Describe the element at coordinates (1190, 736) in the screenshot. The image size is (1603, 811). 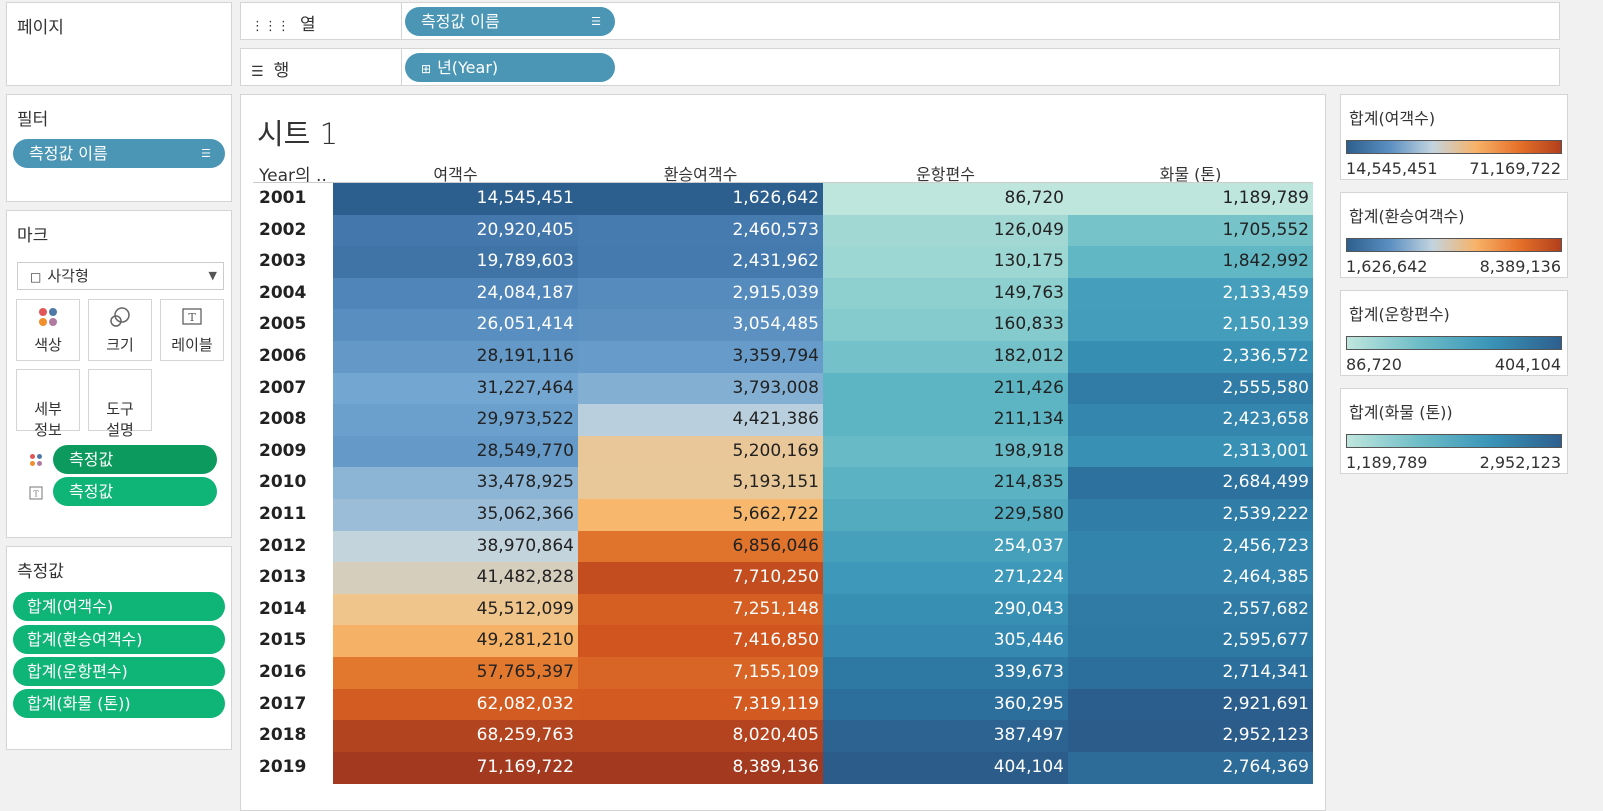
I see `table-cell: 2,952,123` at that location.